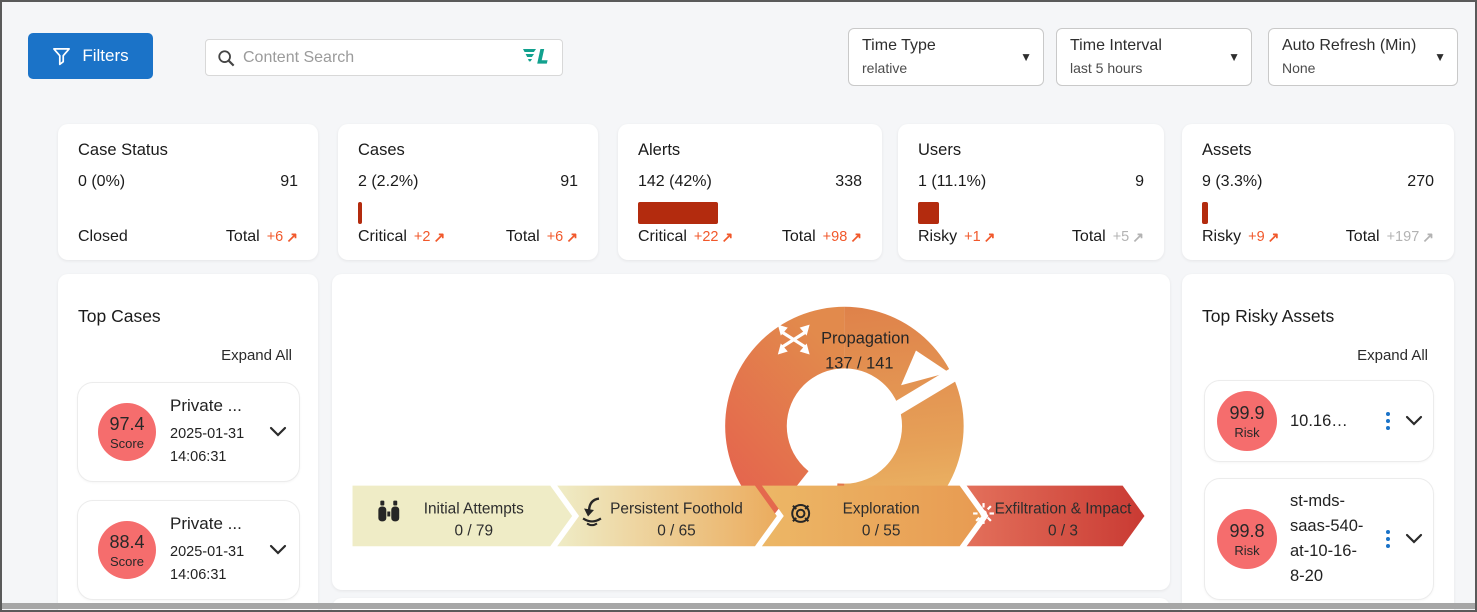 The width and height of the screenshot is (1477, 612). What do you see at coordinates (103, 236) in the screenshot?
I see `stat-footer-left-label: Closed` at bounding box center [103, 236].